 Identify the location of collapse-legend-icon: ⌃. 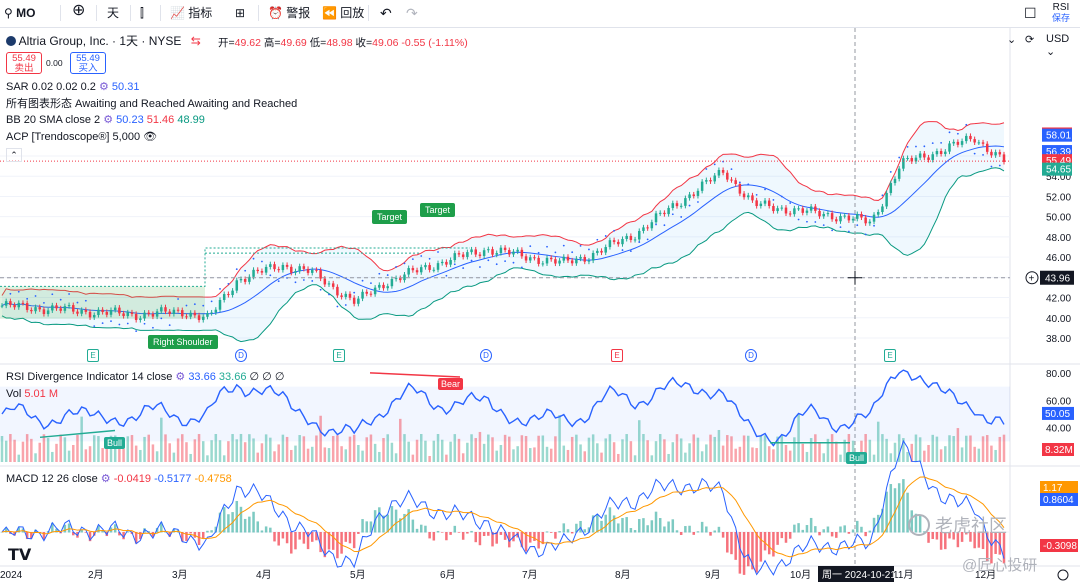
(14, 155).